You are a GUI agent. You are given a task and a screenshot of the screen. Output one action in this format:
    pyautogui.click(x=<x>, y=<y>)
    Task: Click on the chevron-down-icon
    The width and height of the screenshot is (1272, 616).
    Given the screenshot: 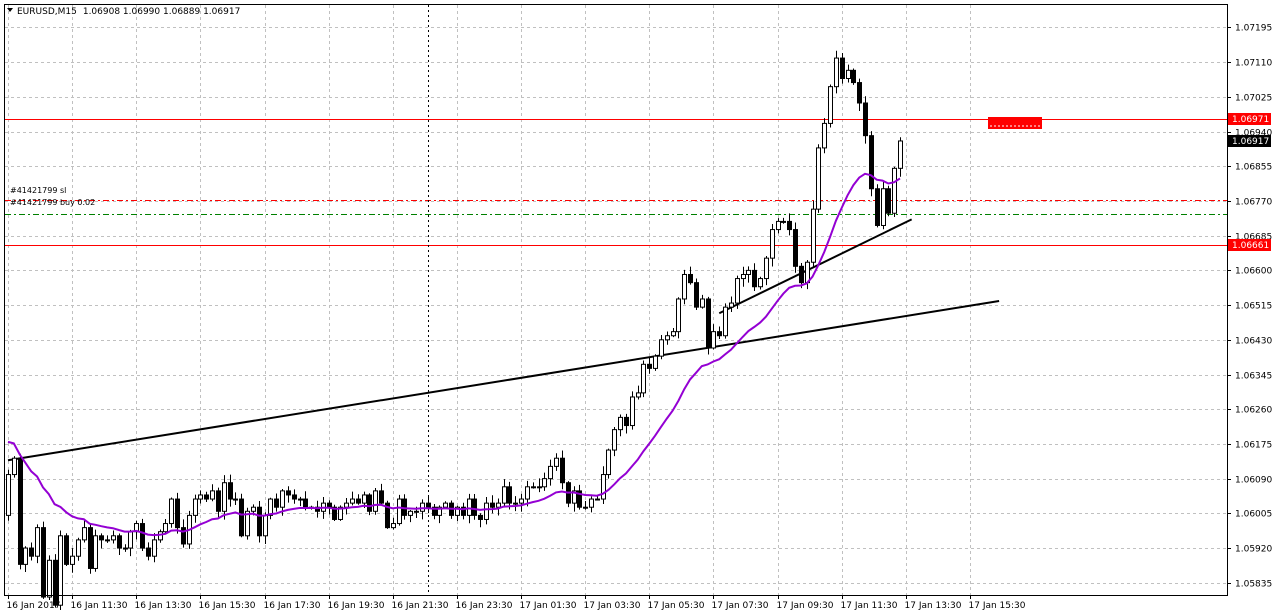 What is the action you would take?
    pyautogui.click(x=10, y=10)
    